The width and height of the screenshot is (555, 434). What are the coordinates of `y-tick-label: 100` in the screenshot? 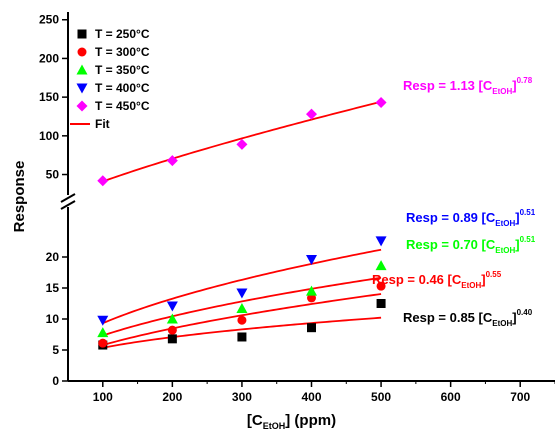 It's located at (49, 136).